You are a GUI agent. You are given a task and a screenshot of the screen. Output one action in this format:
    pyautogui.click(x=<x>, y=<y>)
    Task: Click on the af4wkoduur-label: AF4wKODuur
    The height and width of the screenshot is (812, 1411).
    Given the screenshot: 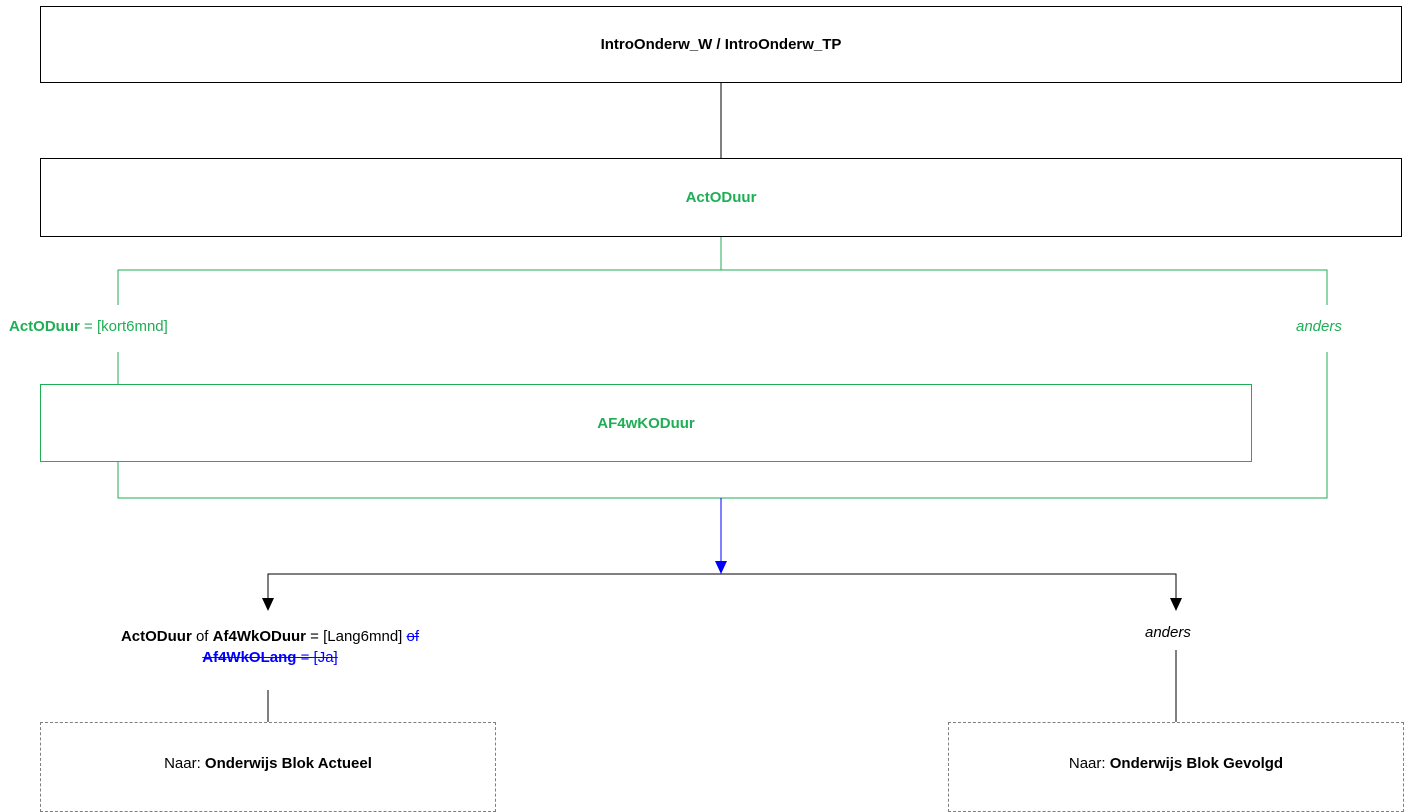 What is the action you would take?
    pyautogui.click(x=646, y=423)
    